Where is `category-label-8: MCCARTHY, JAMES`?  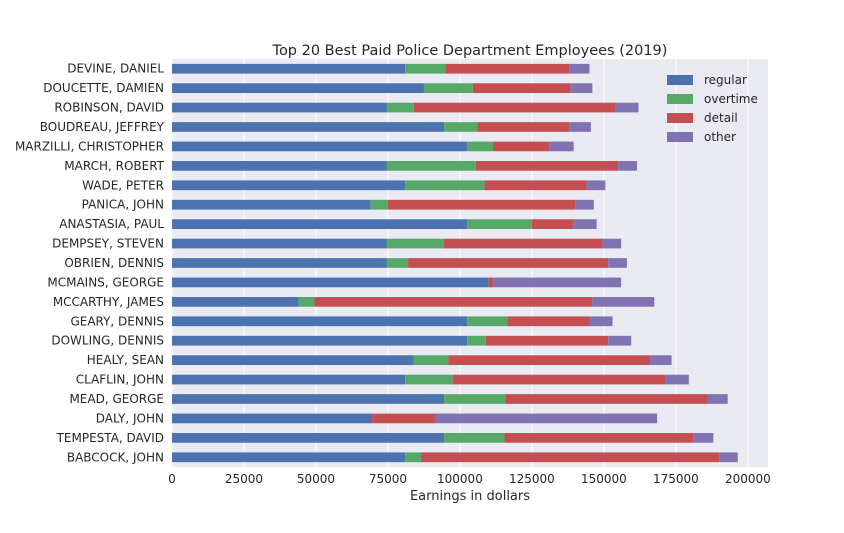
category-label-8: MCCARTHY, JAMES is located at coordinates (108, 302).